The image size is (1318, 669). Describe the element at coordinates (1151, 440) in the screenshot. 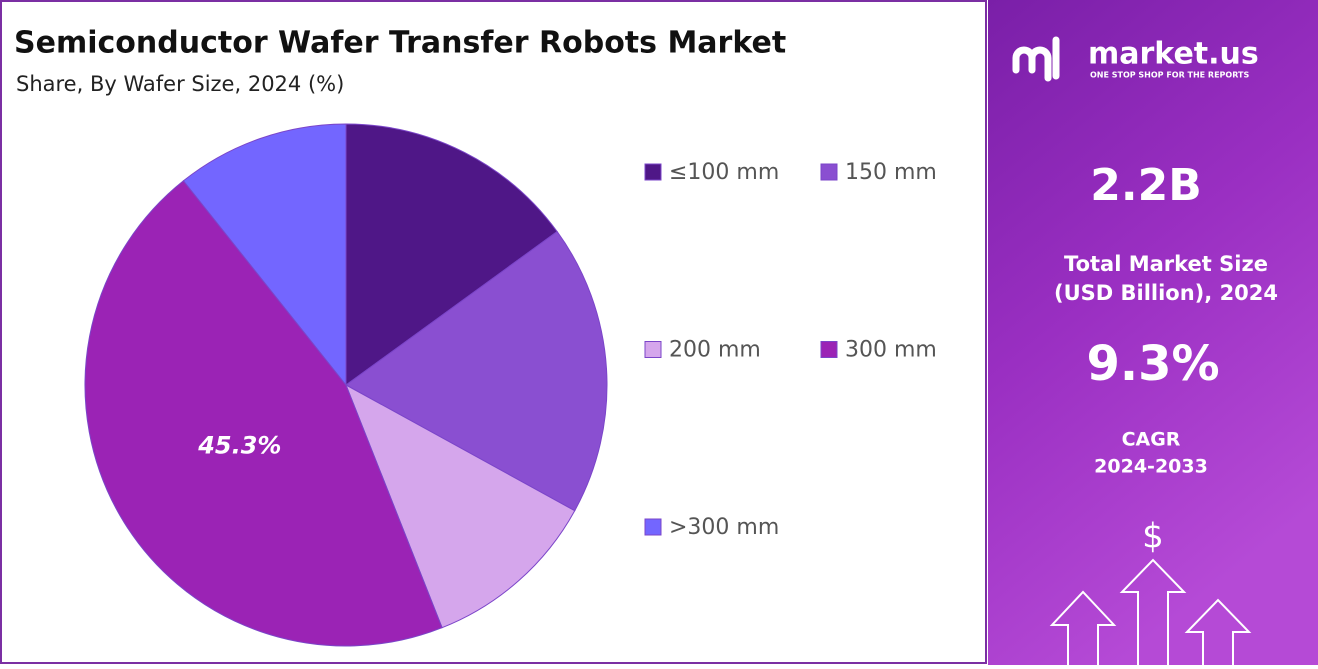

I see `cagr-label: CAGR` at that location.